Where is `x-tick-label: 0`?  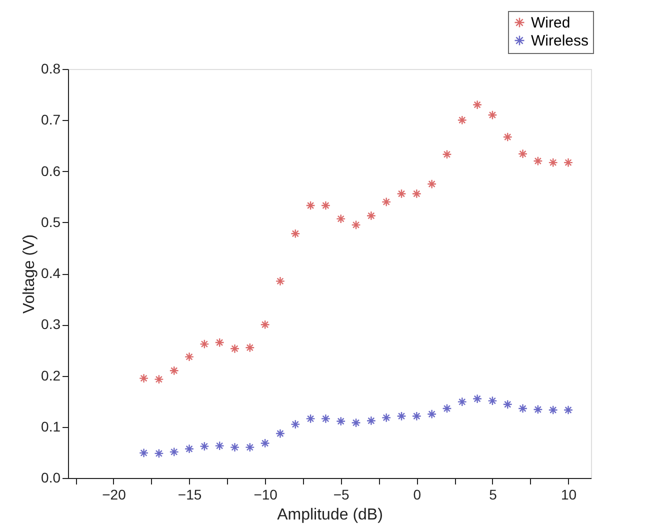 x-tick-label: 0 is located at coordinates (417, 494).